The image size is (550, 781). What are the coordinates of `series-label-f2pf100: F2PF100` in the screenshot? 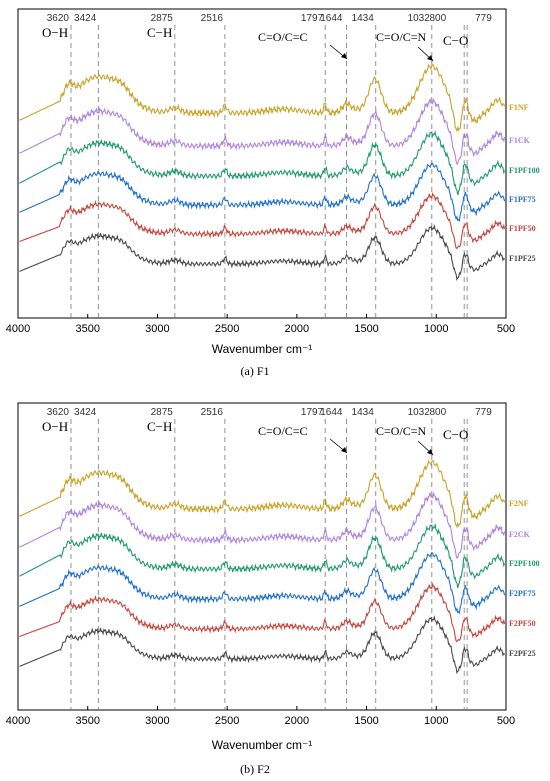 It's located at (524, 563).